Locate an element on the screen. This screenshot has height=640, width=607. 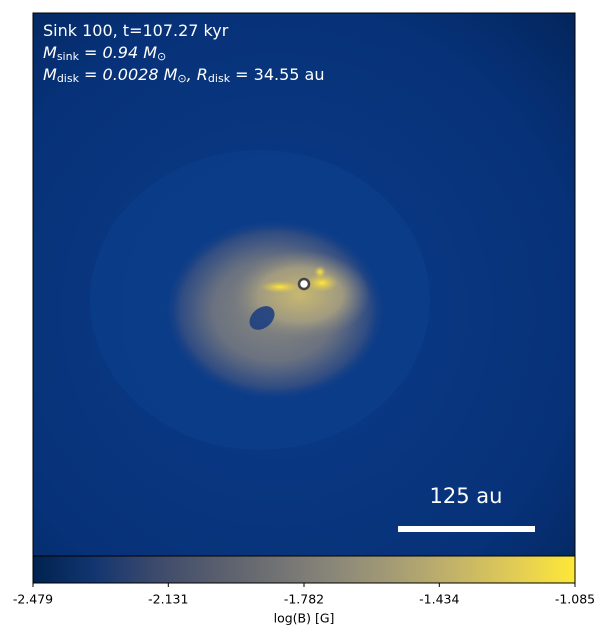
annotation-text: = 0.94 M is located at coordinates (118, 52).